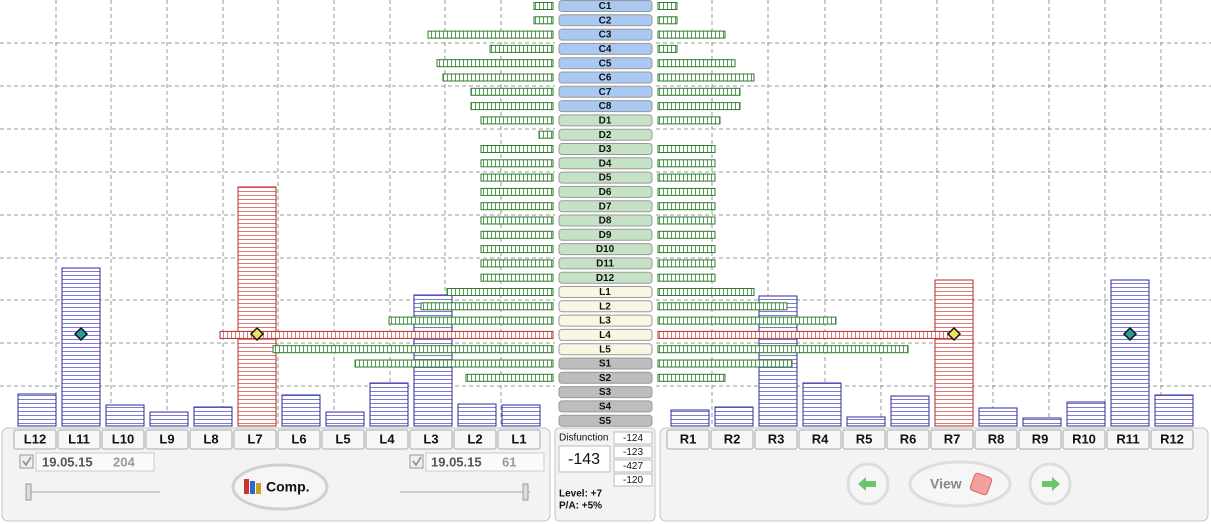 Image resolution: width=1211 pixels, height=524 pixels. Describe the element at coordinates (509, 461) in the screenshot. I see `count: 61` at that location.